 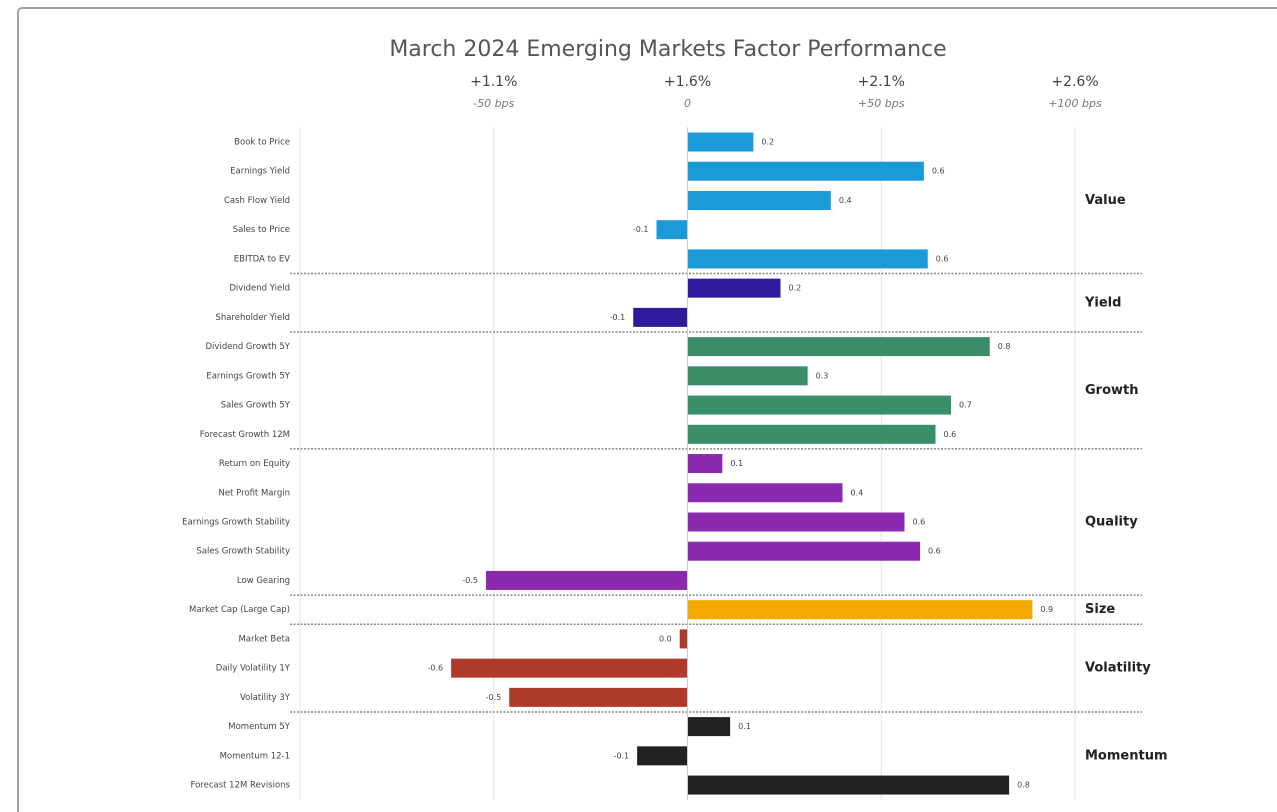 I want to click on category-label: Net Profit Margin, so click(x=254, y=493).